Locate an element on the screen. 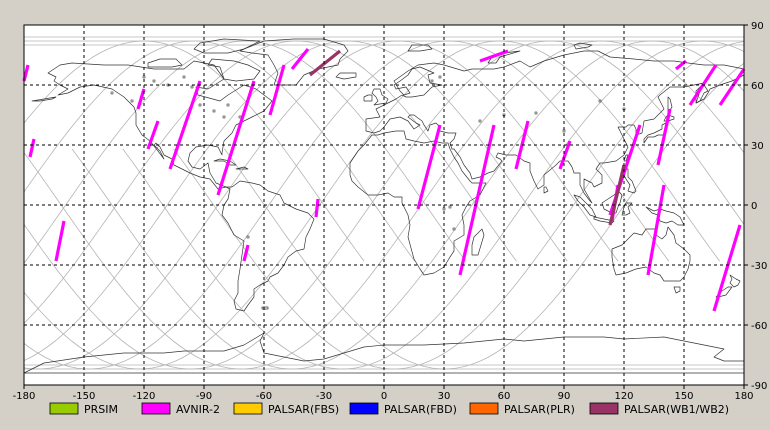 Image resolution: width=770 pixels, height=430 pixels. x-tick-label: 120 is located at coordinates (623, 396).